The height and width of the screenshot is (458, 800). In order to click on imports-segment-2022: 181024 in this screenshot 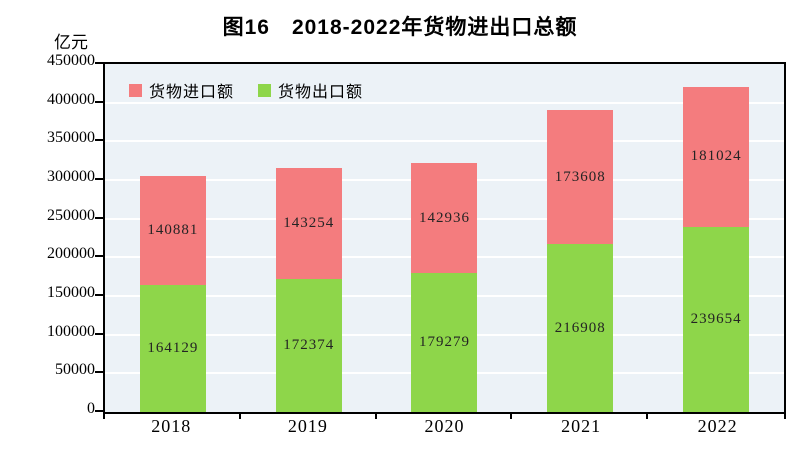, I will do `click(716, 156)`.